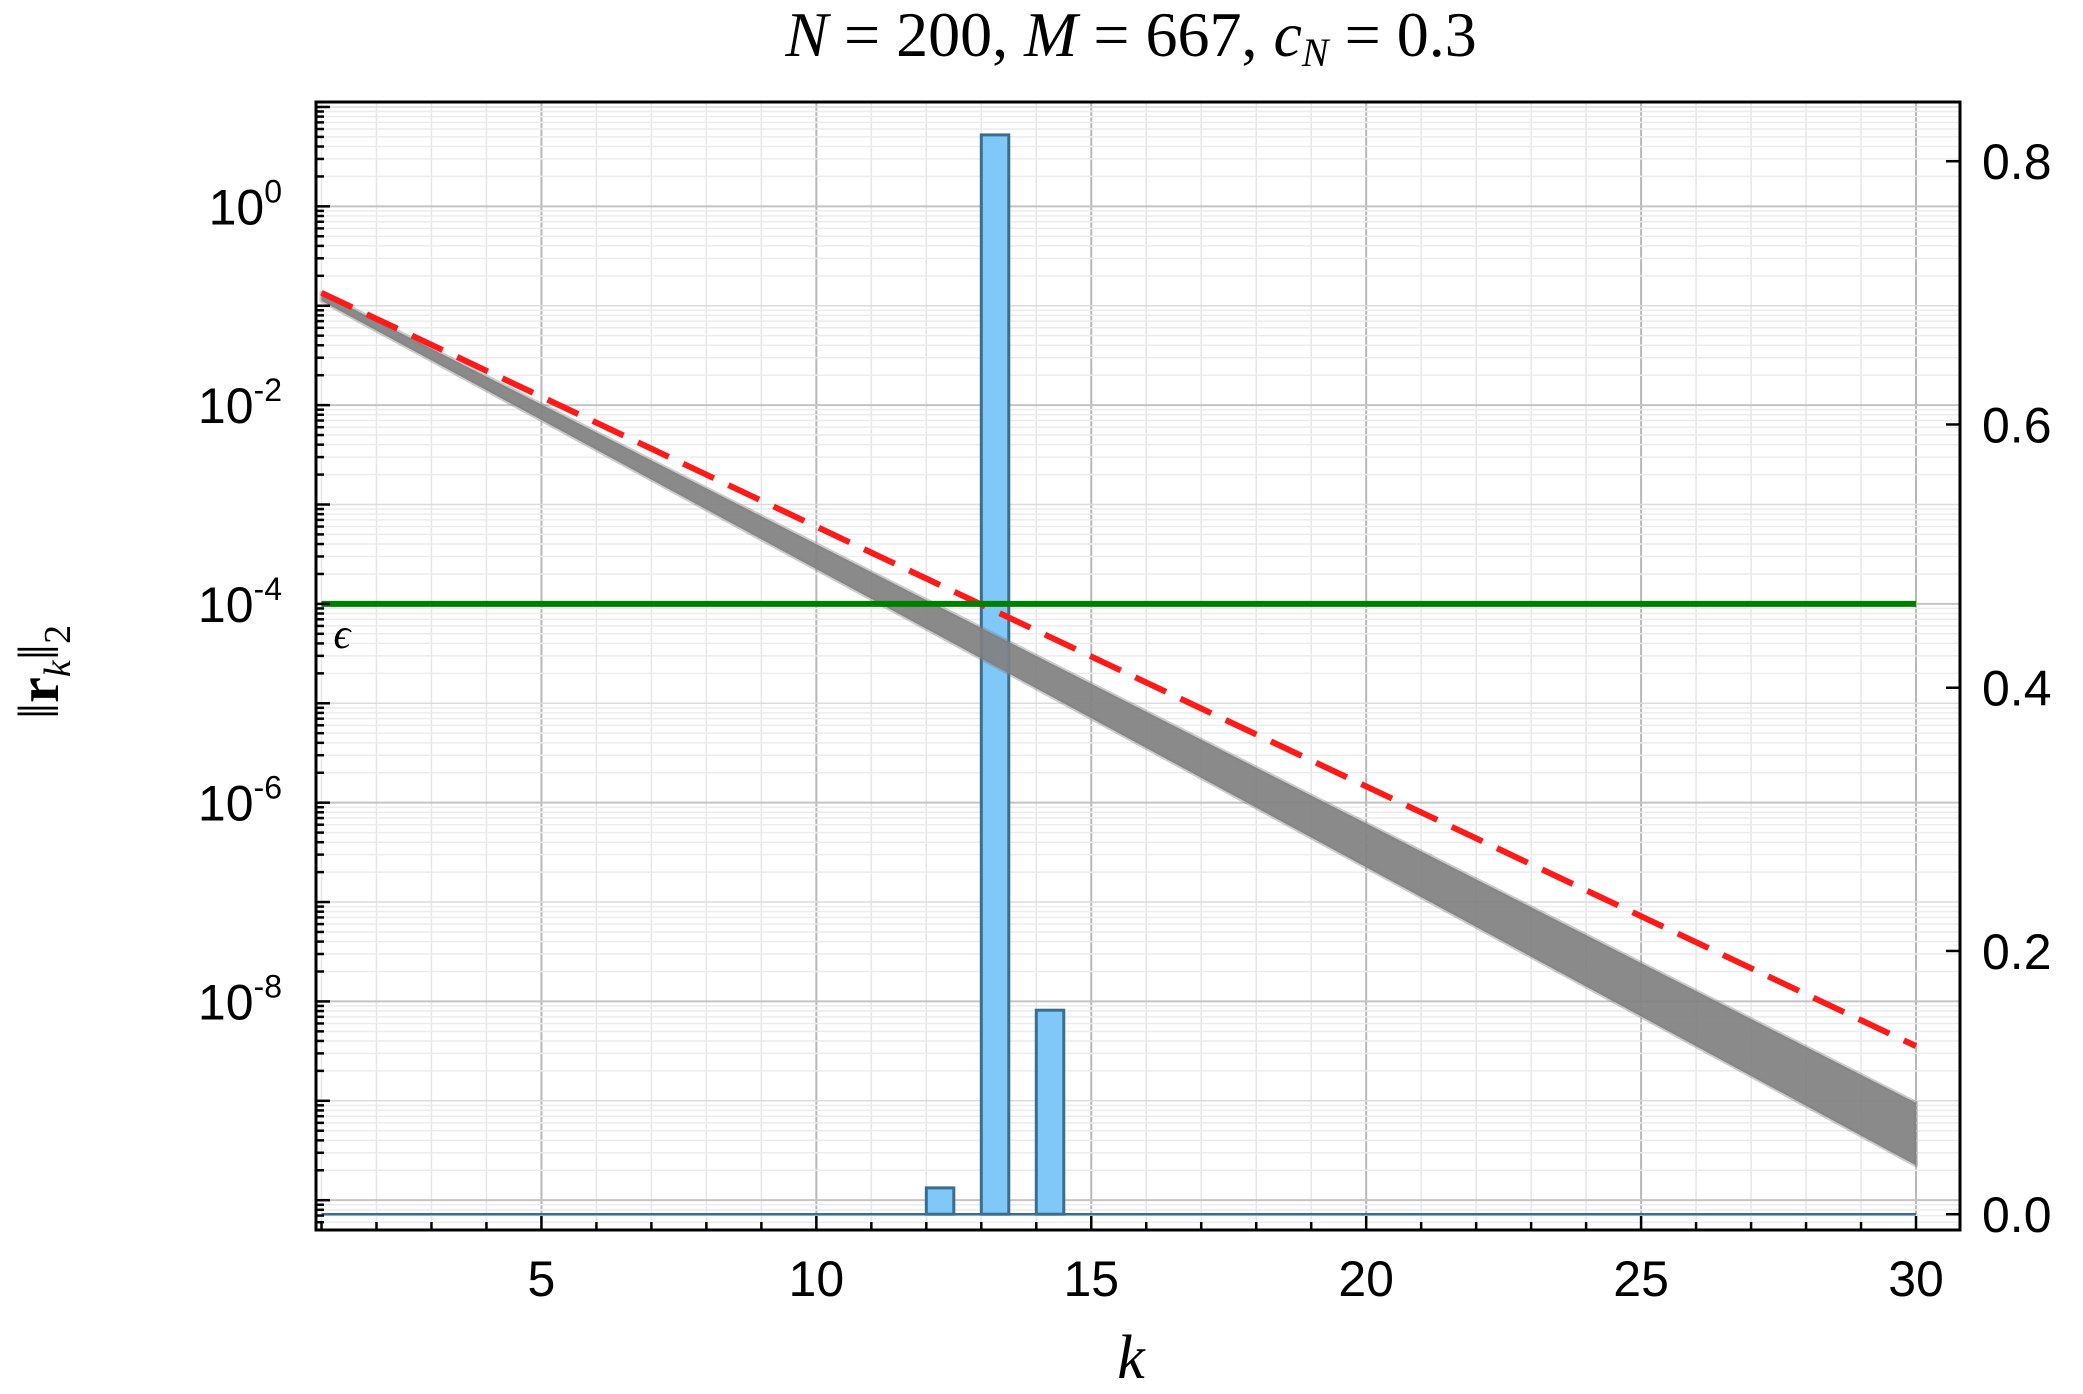 Image resolution: width=2083 pixels, height=1394 pixels. I want to click on histogram-bar-k14, so click(1050, 1112).